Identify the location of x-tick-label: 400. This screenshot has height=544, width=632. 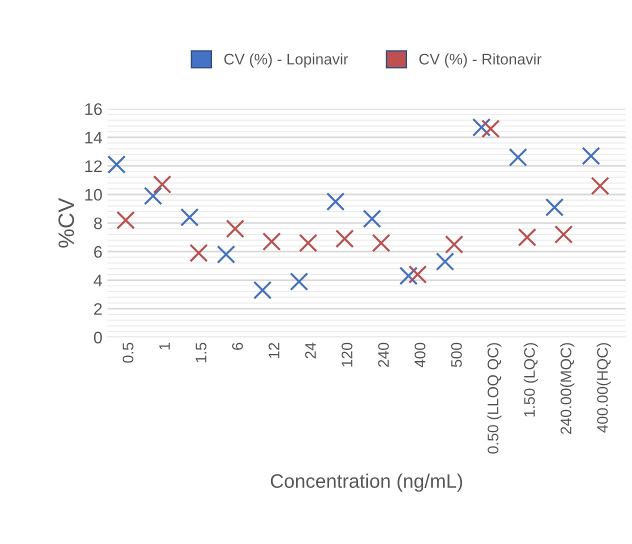
(420, 355).